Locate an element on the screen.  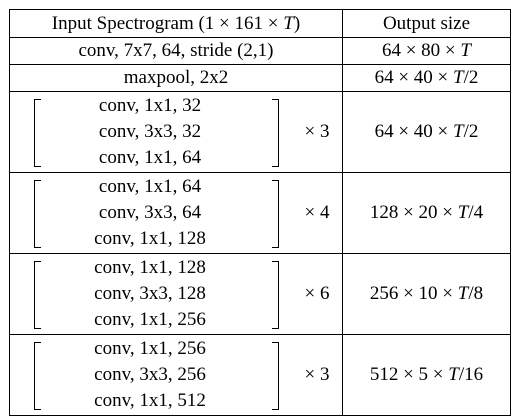
block-layer: conv, 3x3, 64 is located at coordinates (150, 212).